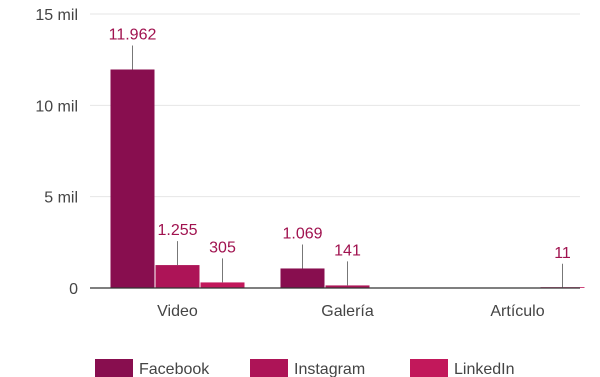  What do you see at coordinates (222, 247) in the screenshot?
I see `data-label: 305` at bounding box center [222, 247].